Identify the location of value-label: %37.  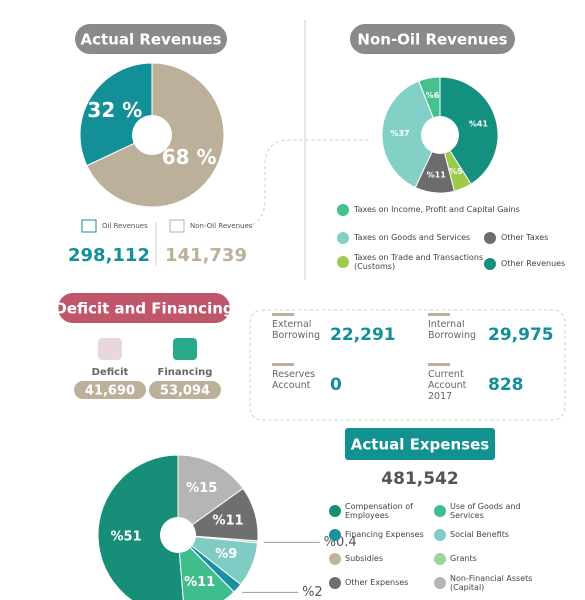
(399, 133).